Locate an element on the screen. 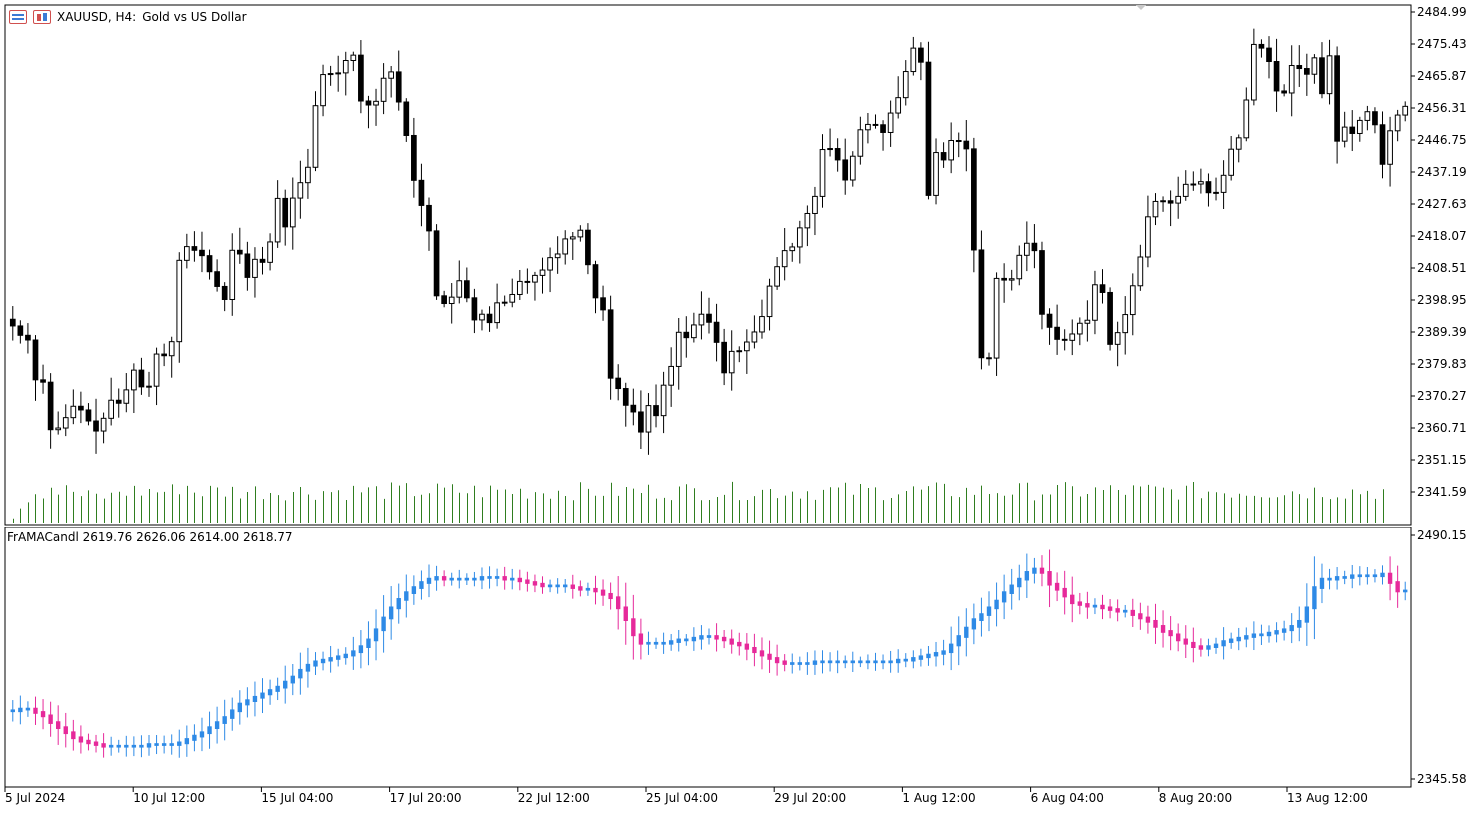 The height and width of the screenshot is (814, 1483). time-tick-label: 22 Jul 12:00 is located at coordinates (554, 798).